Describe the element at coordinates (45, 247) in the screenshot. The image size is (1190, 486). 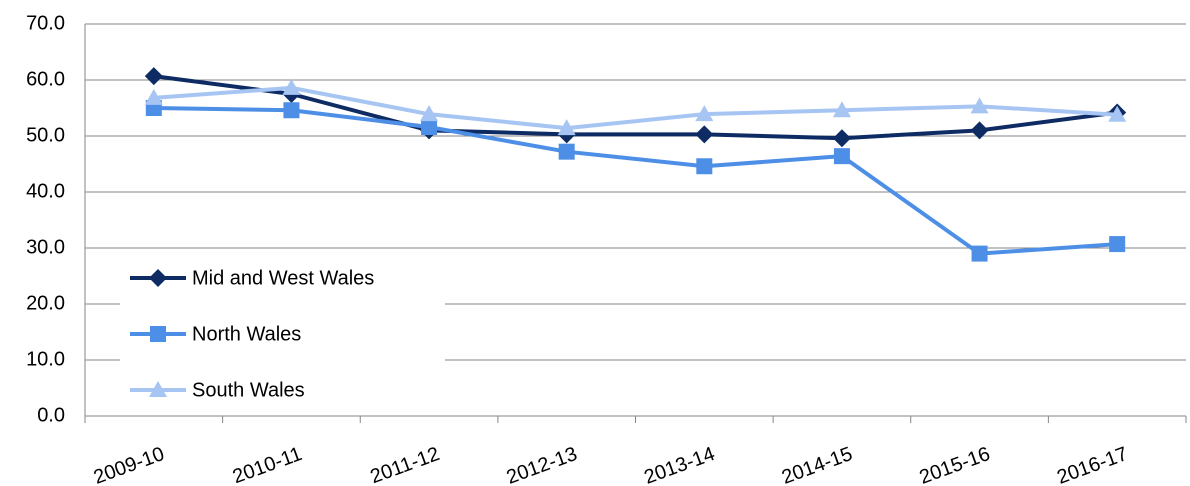
I see `y-tick-label: 30.0` at that location.